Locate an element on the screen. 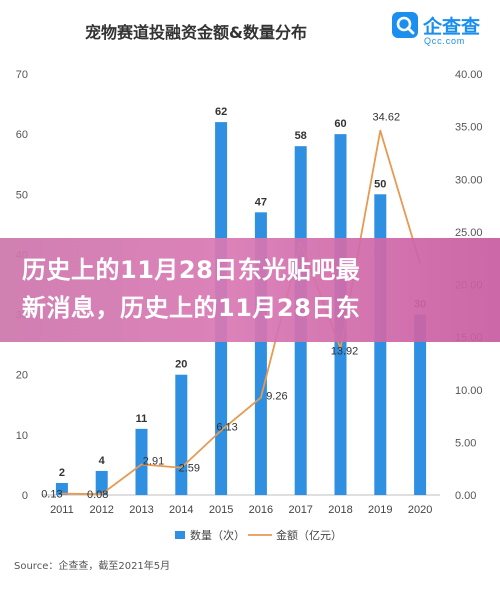 The width and height of the screenshot is (500, 590). y-right-tick-label: 0.00 is located at coordinates (465, 496).